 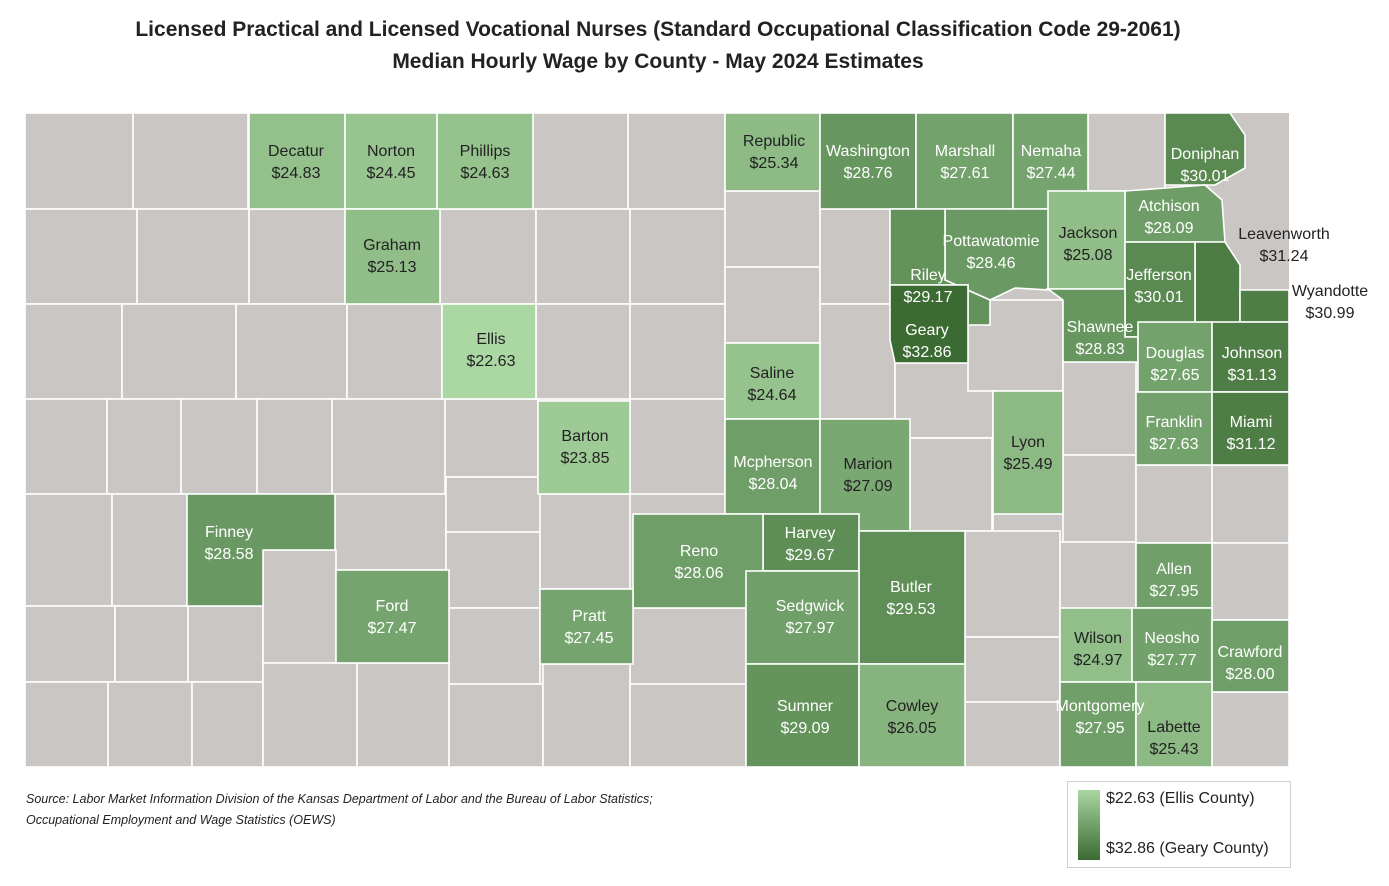 What do you see at coordinates (802, 617) in the screenshot?
I see `county-sedgwick` at bounding box center [802, 617].